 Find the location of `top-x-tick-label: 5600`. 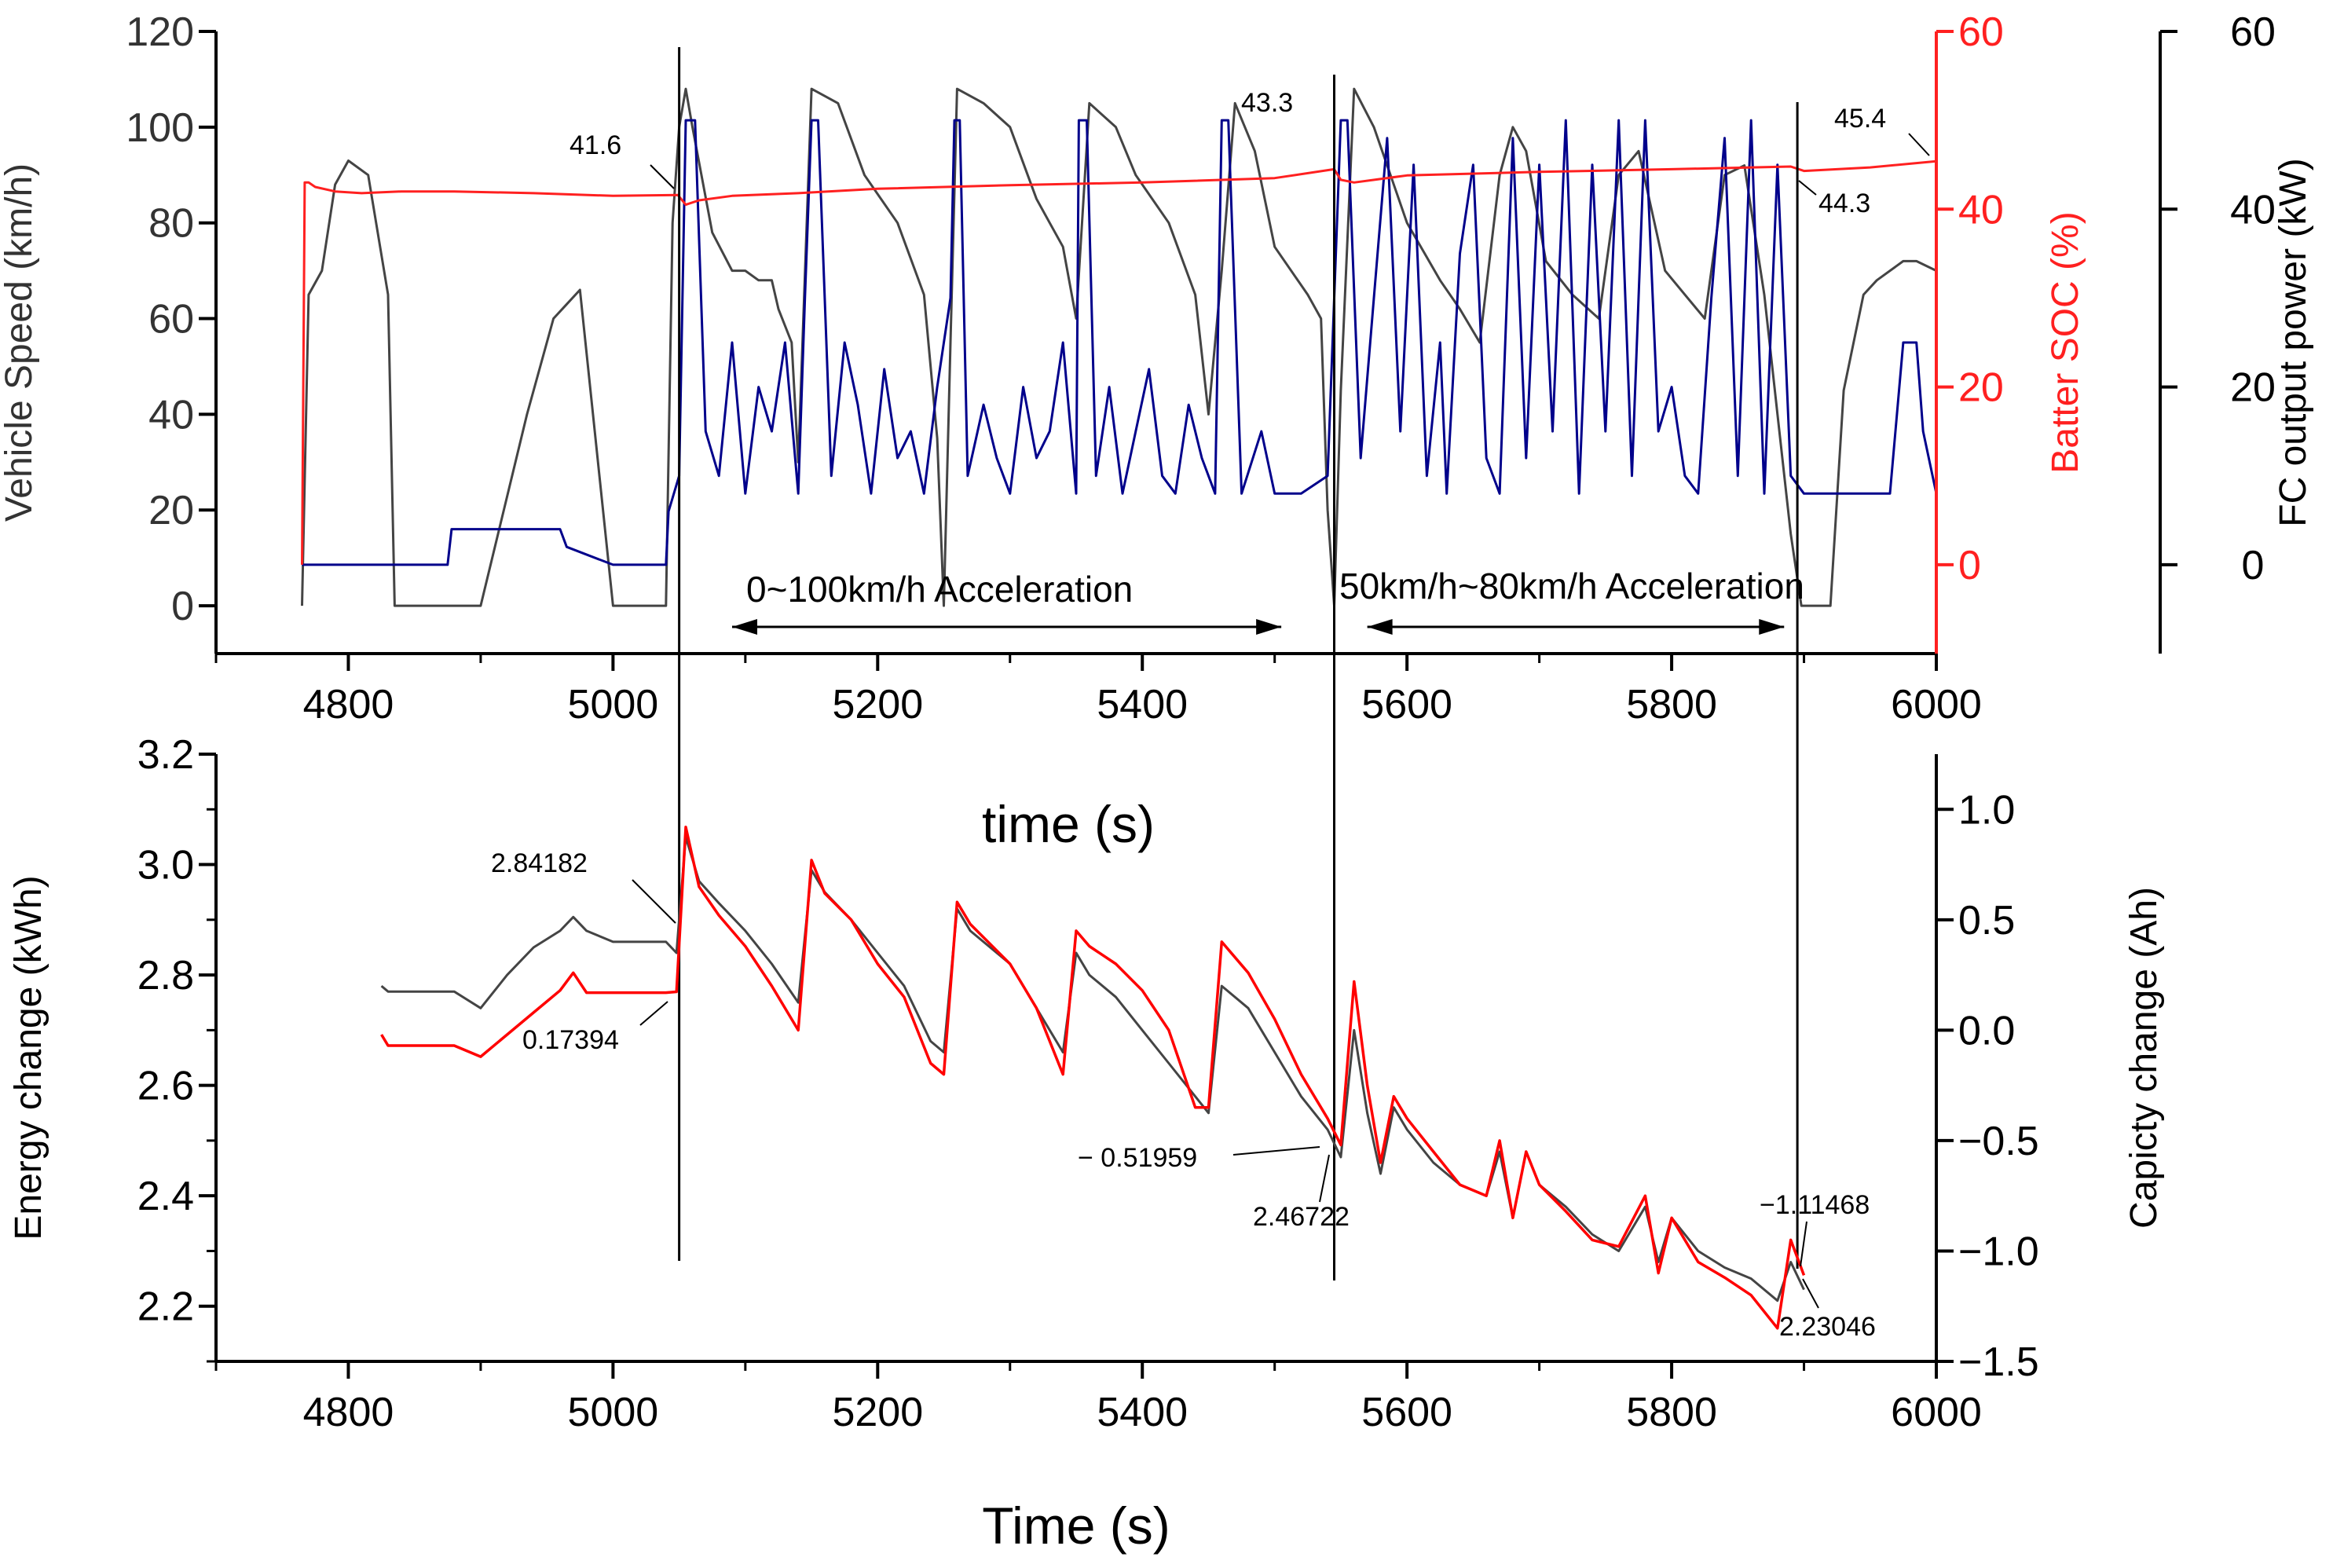

top-x-tick-label: 5600 is located at coordinates (1406, 705).